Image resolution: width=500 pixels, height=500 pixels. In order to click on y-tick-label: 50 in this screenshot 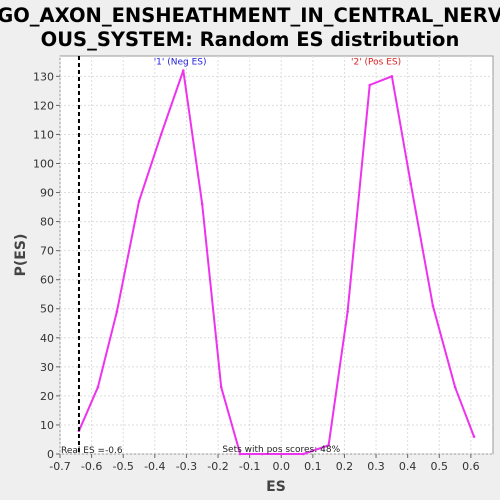, I will do `click(47, 309)`.